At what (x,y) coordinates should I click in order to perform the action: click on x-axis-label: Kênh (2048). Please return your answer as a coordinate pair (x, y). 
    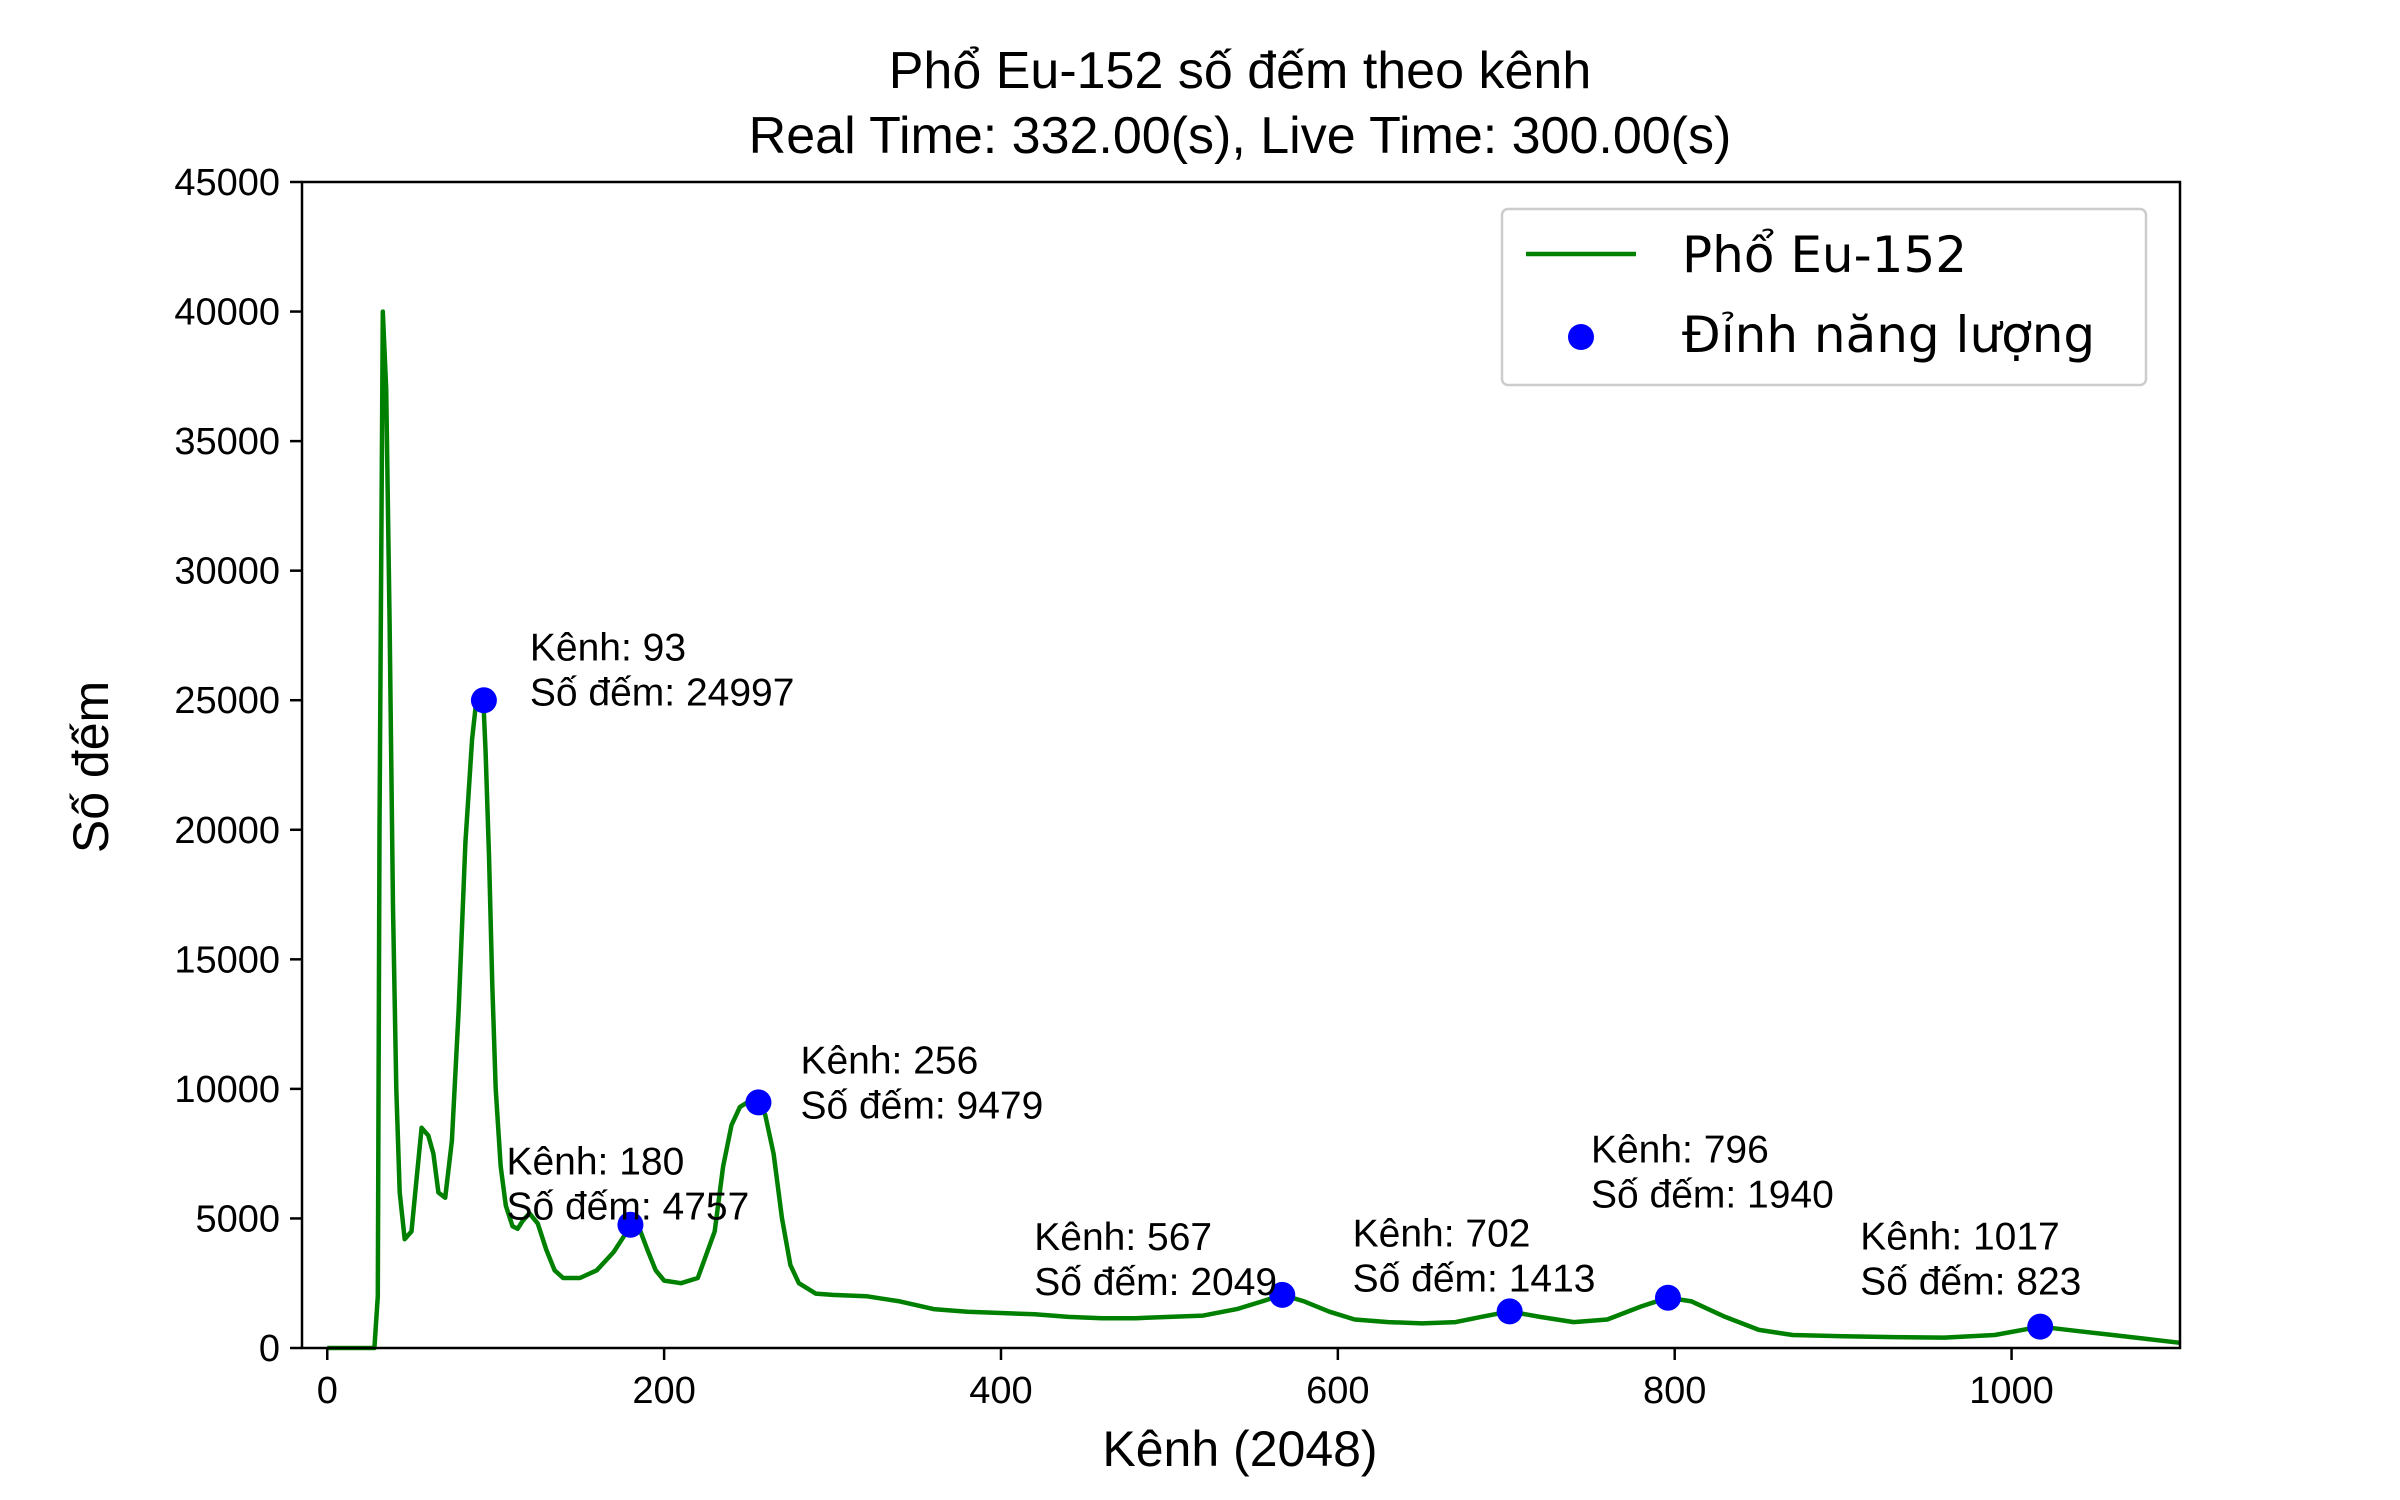
    Looking at the image, I should click on (1239, 1449).